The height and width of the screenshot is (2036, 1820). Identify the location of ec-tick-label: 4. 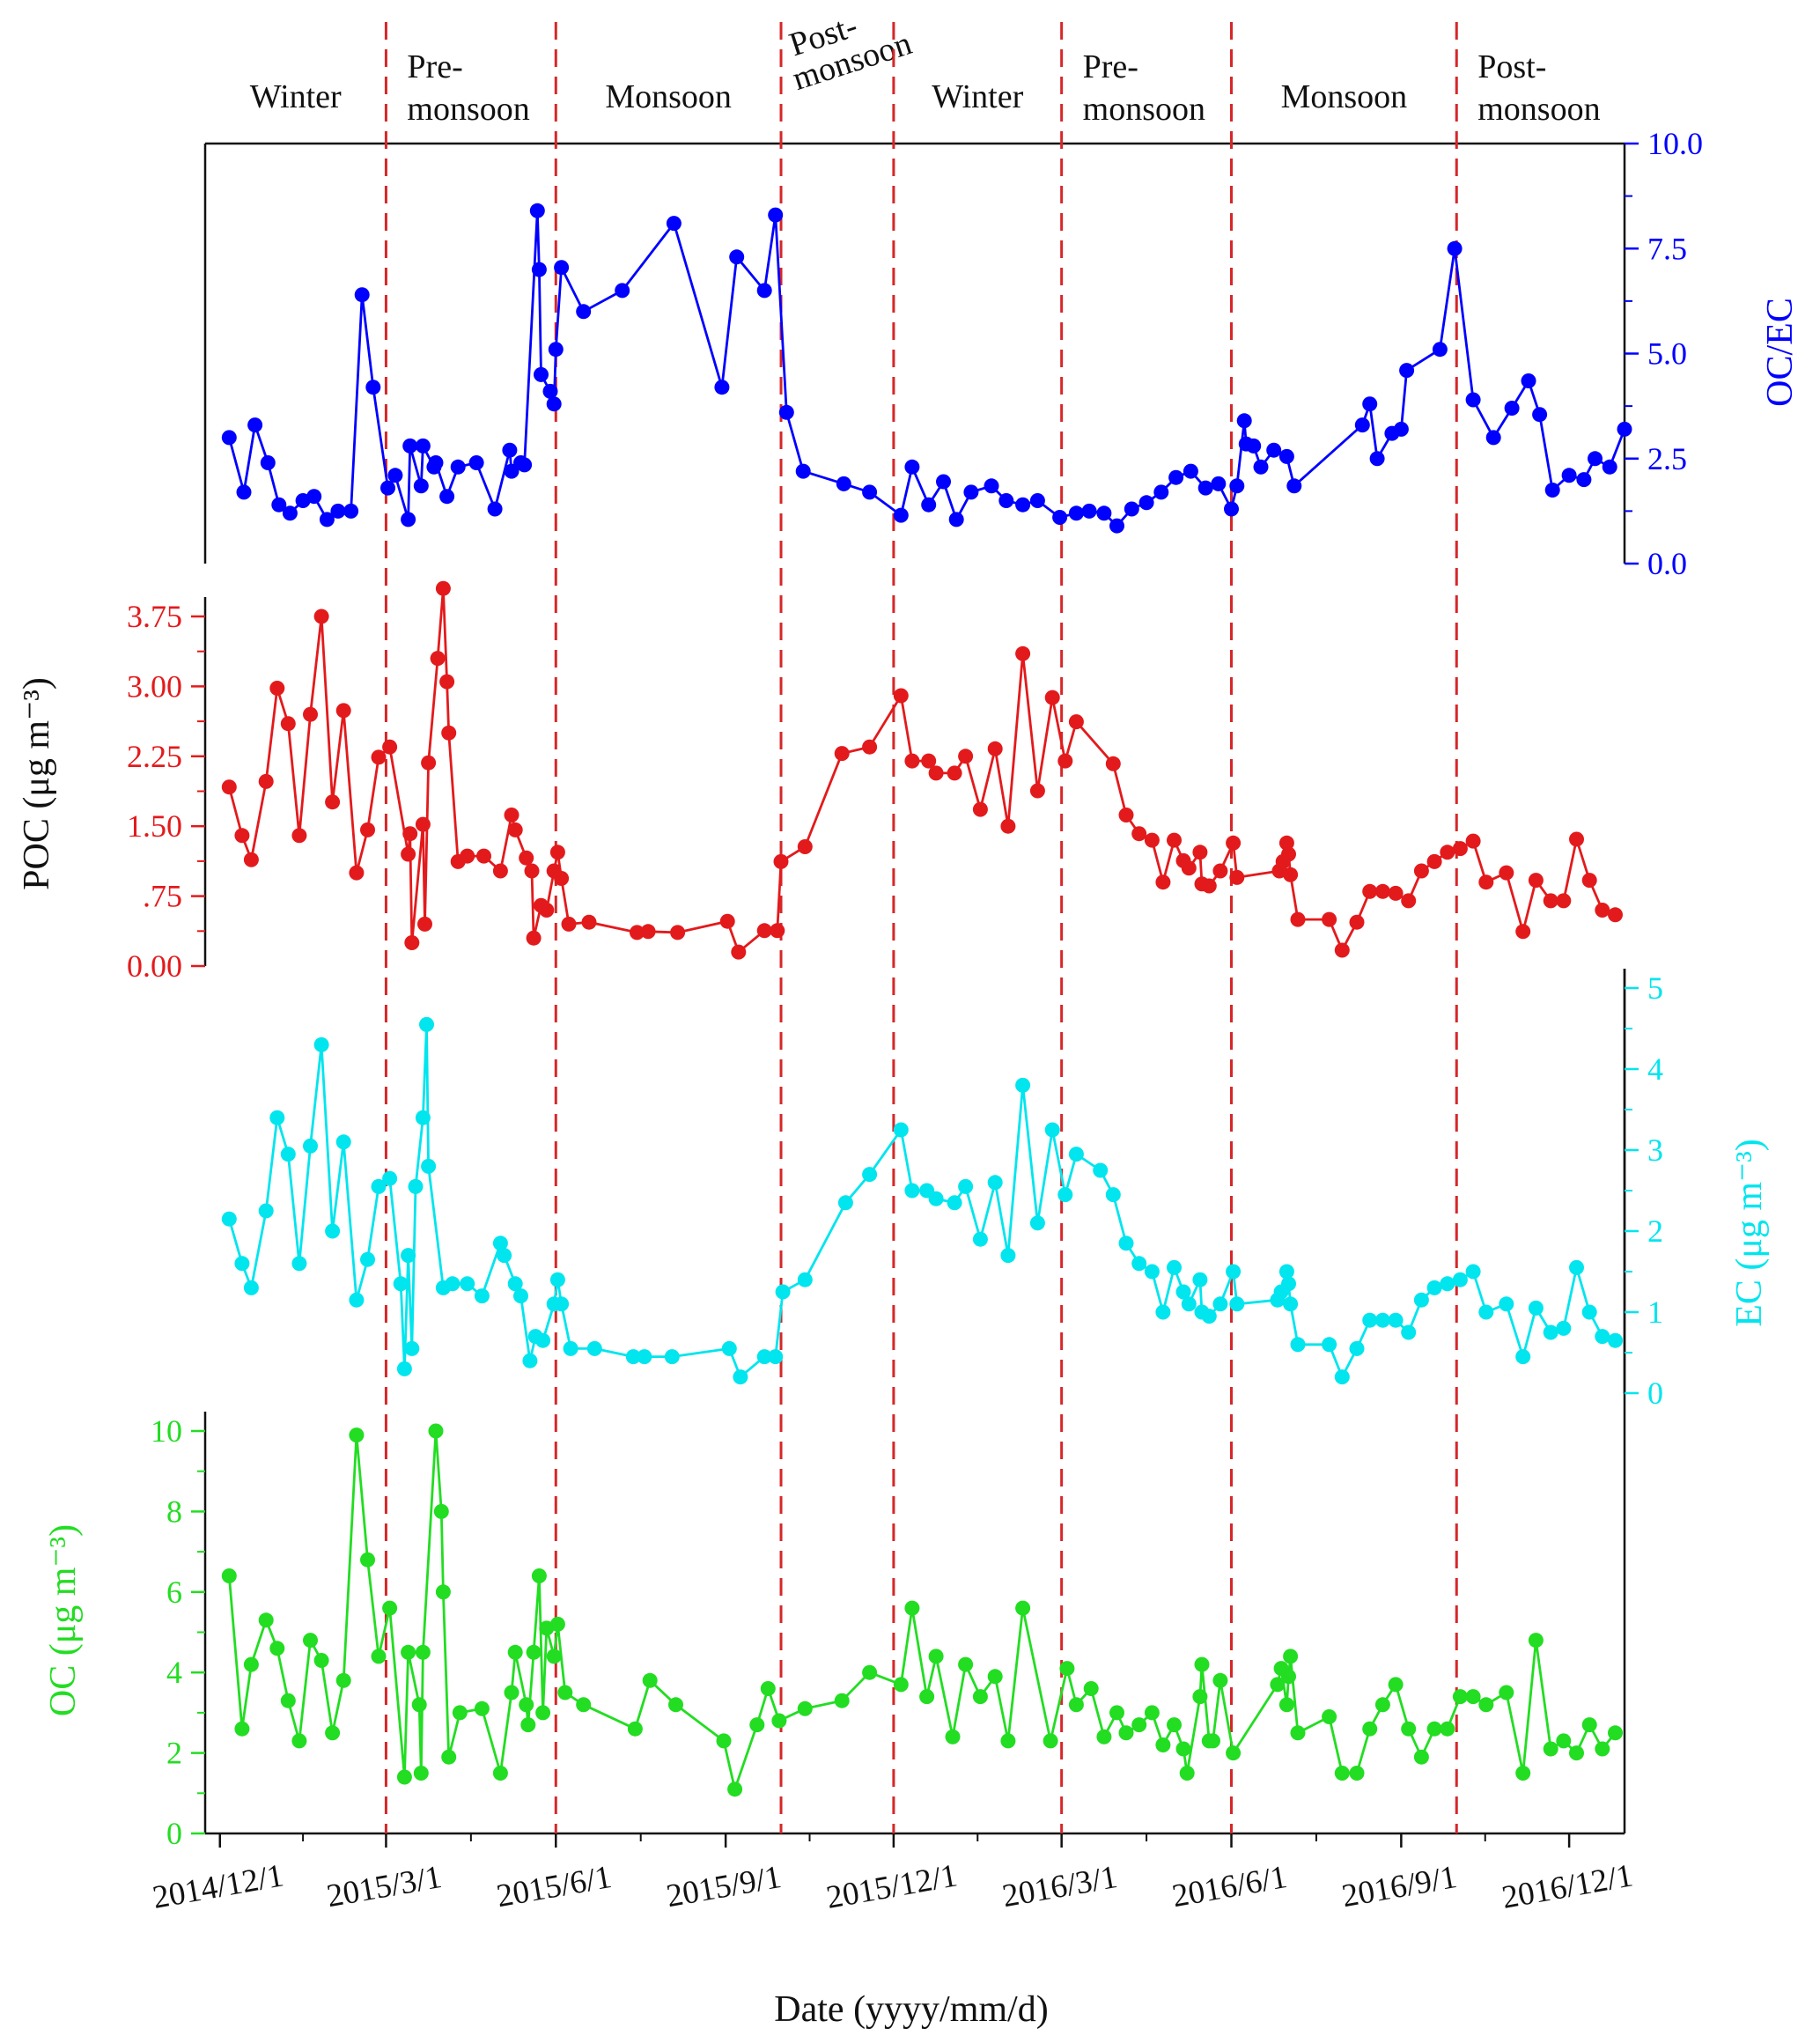
(1655, 1069).